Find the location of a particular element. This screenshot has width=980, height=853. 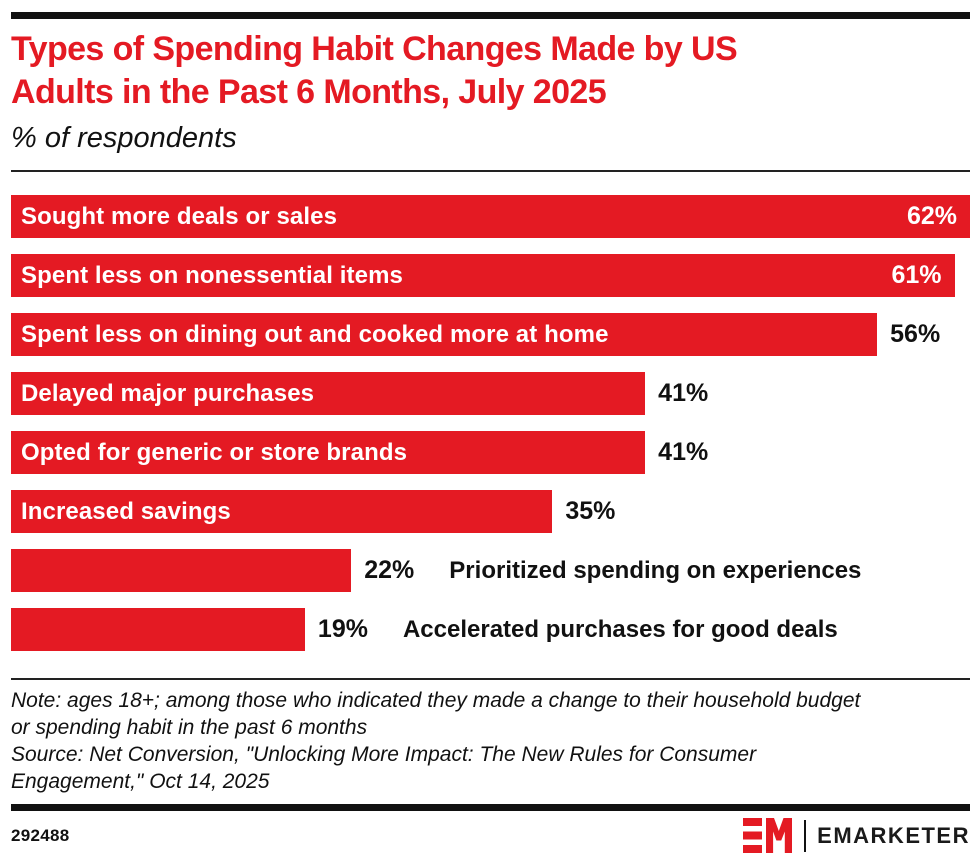

bar: Increased savings is located at coordinates (282, 511).